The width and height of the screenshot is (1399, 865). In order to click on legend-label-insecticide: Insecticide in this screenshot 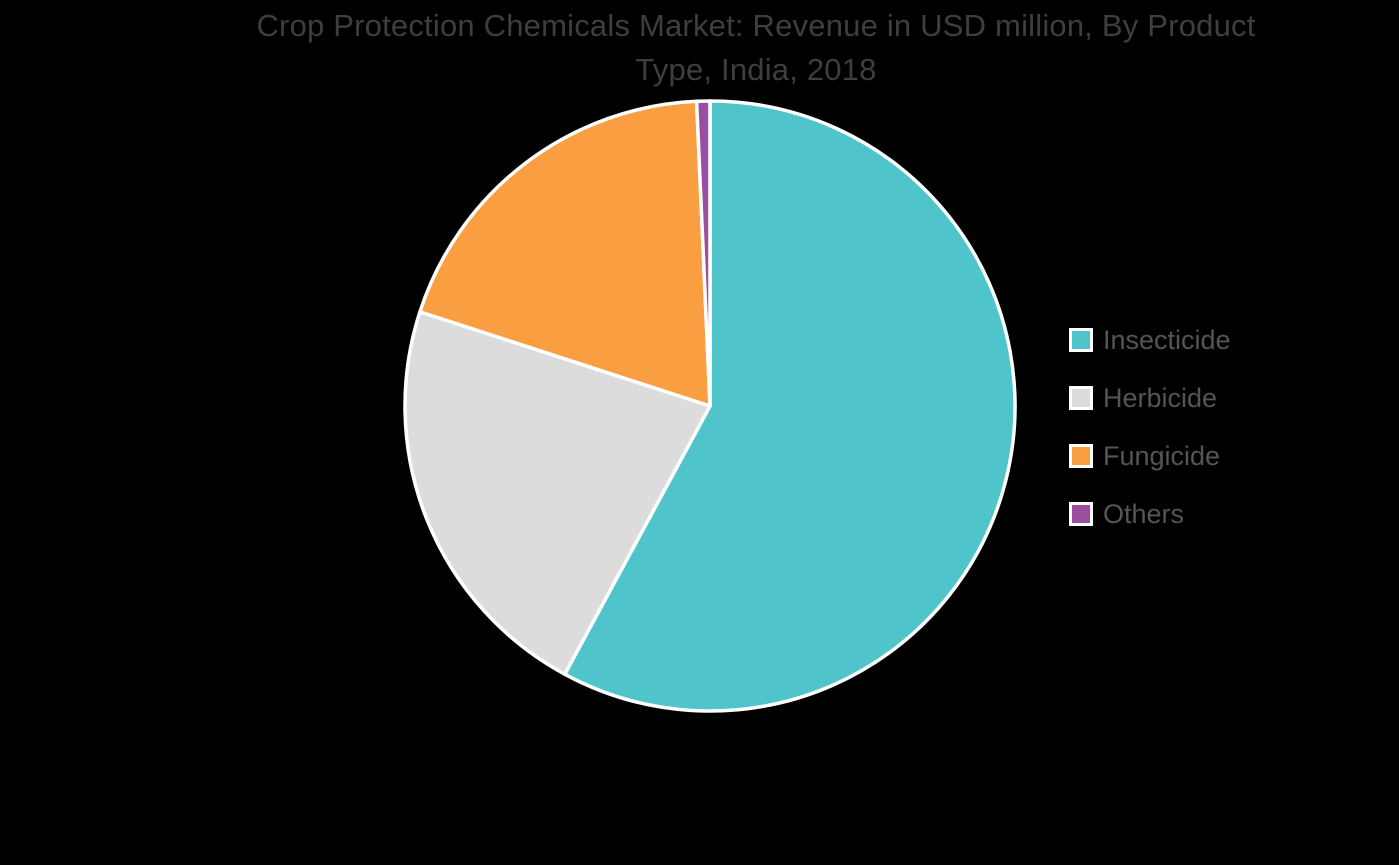, I will do `click(1167, 340)`.